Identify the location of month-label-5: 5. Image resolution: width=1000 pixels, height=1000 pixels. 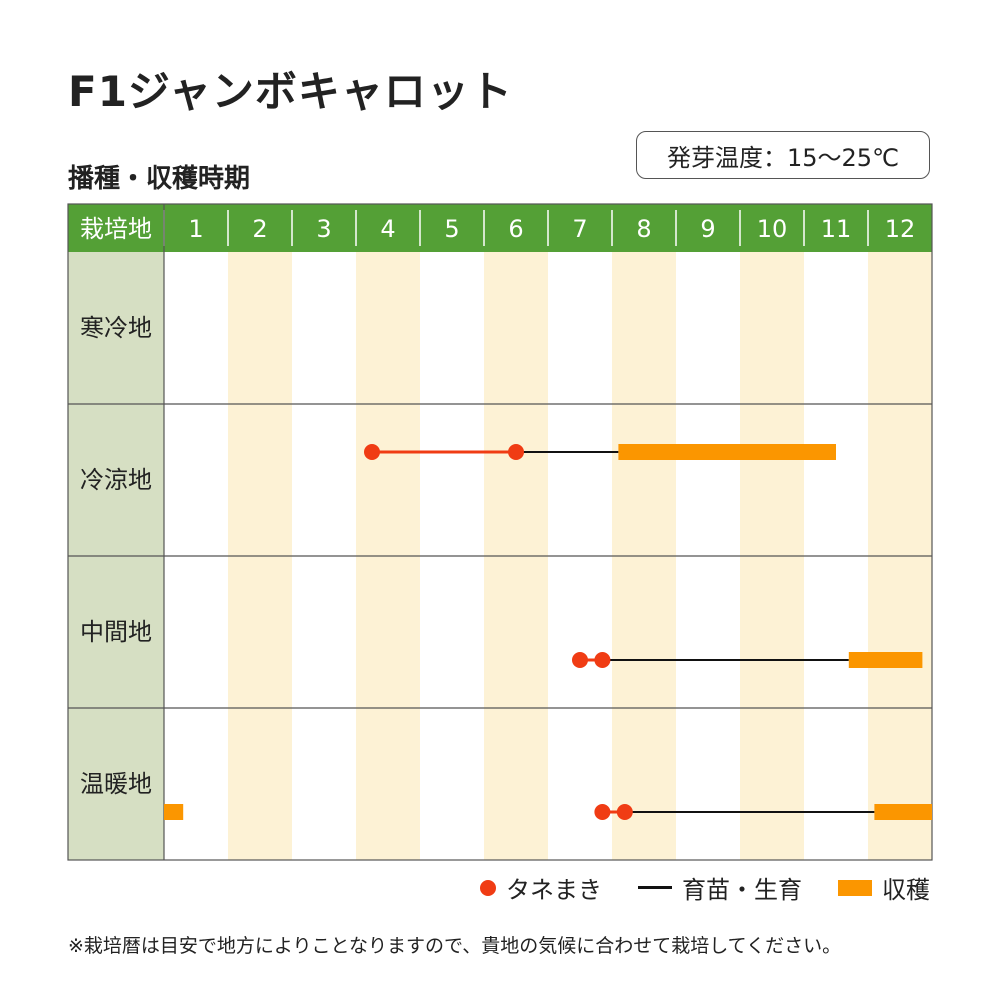
(451, 229).